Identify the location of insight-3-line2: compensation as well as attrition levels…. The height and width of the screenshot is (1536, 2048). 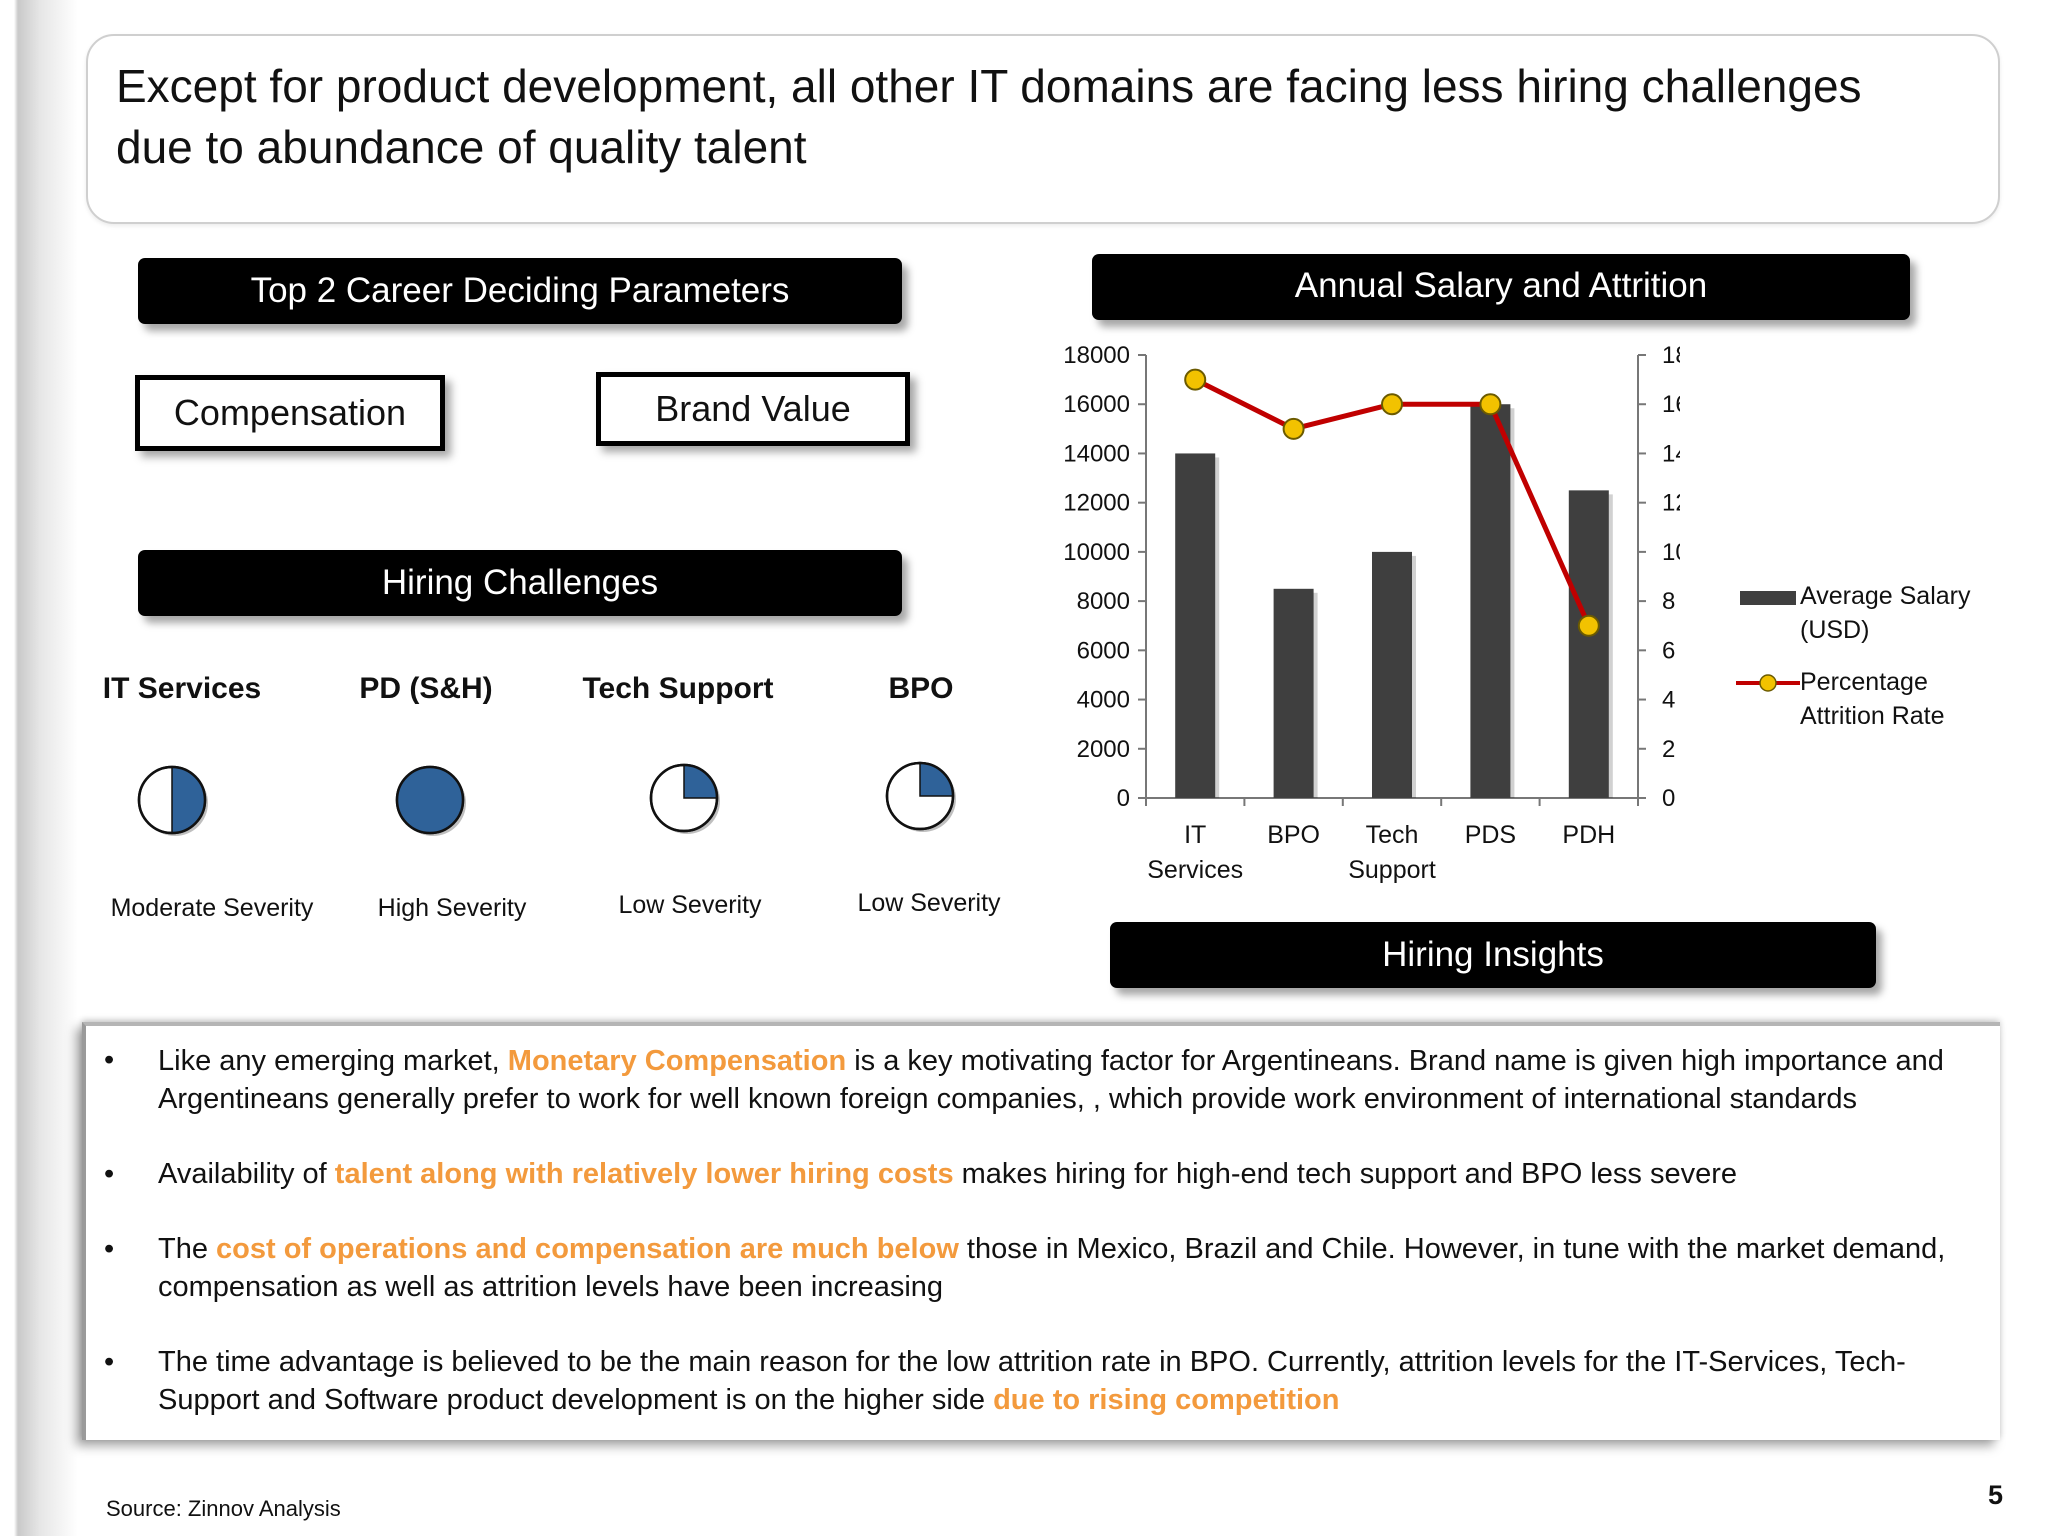
(551, 1287).